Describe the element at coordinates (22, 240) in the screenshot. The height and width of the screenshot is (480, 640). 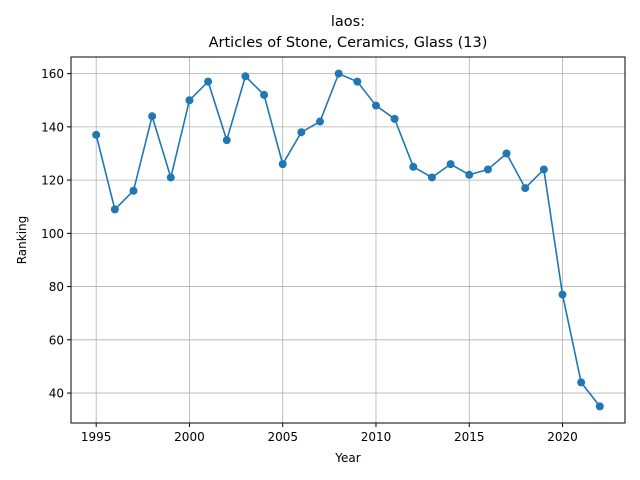
I see `y-axis-label: Ranking` at that location.